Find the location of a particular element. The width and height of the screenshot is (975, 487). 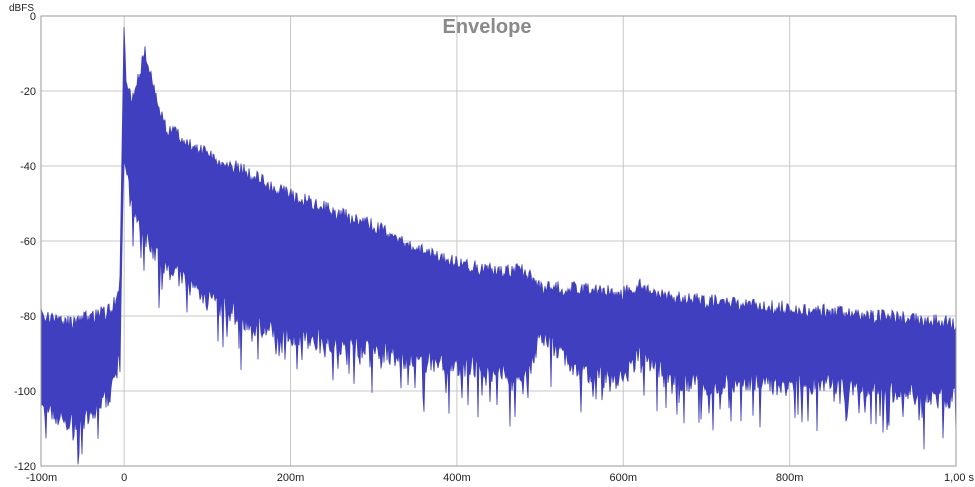

y-axis-ticks: 0 -20 -40 -60 -80 -100 -120 is located at coordinates (25, 242).